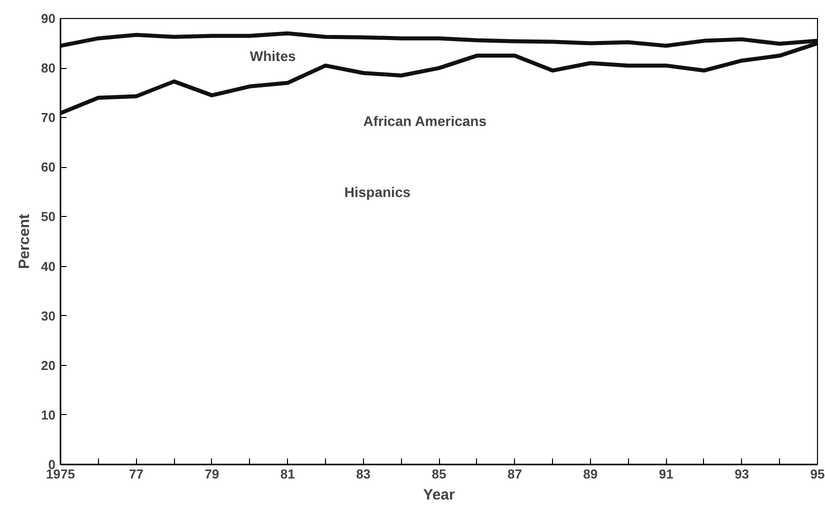 This screenshot has width=825, height=506. What do you see at coordinates (48, 167) in the screenshot?
I see `y-tick-label: 60` at bounding box center [48, 167].